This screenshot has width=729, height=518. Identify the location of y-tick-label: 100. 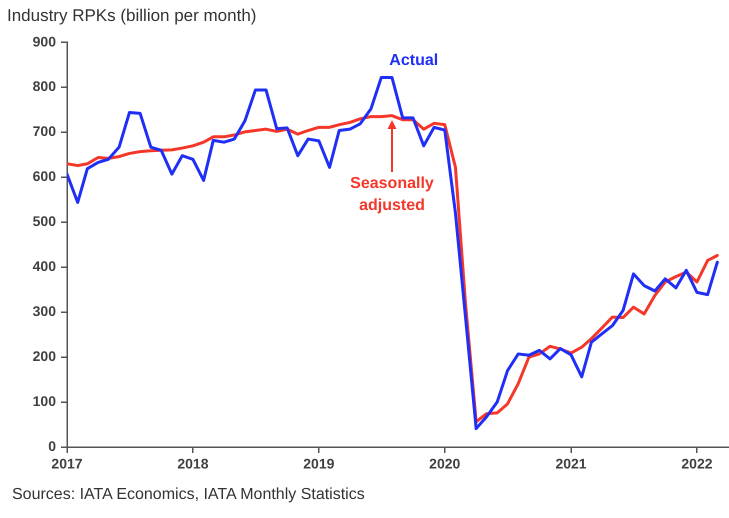
(44, 400).